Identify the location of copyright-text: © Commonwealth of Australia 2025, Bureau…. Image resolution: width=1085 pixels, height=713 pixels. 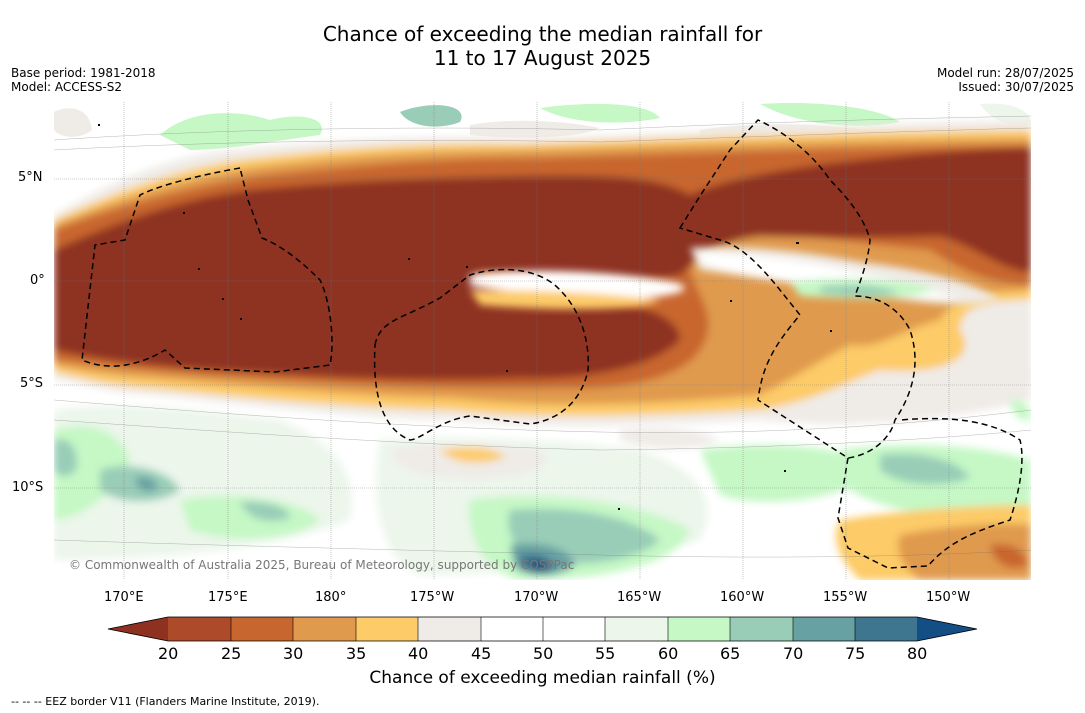
(322, 565).